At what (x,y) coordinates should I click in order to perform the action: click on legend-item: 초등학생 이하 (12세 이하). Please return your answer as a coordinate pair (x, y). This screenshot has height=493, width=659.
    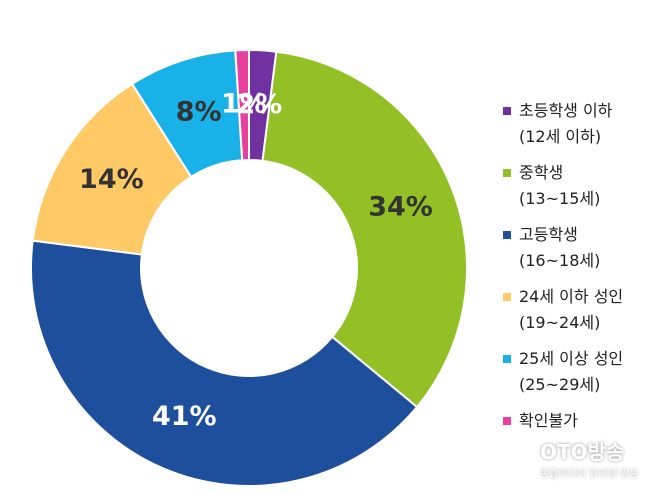
    Looking at the image, I should click on (581, 129).